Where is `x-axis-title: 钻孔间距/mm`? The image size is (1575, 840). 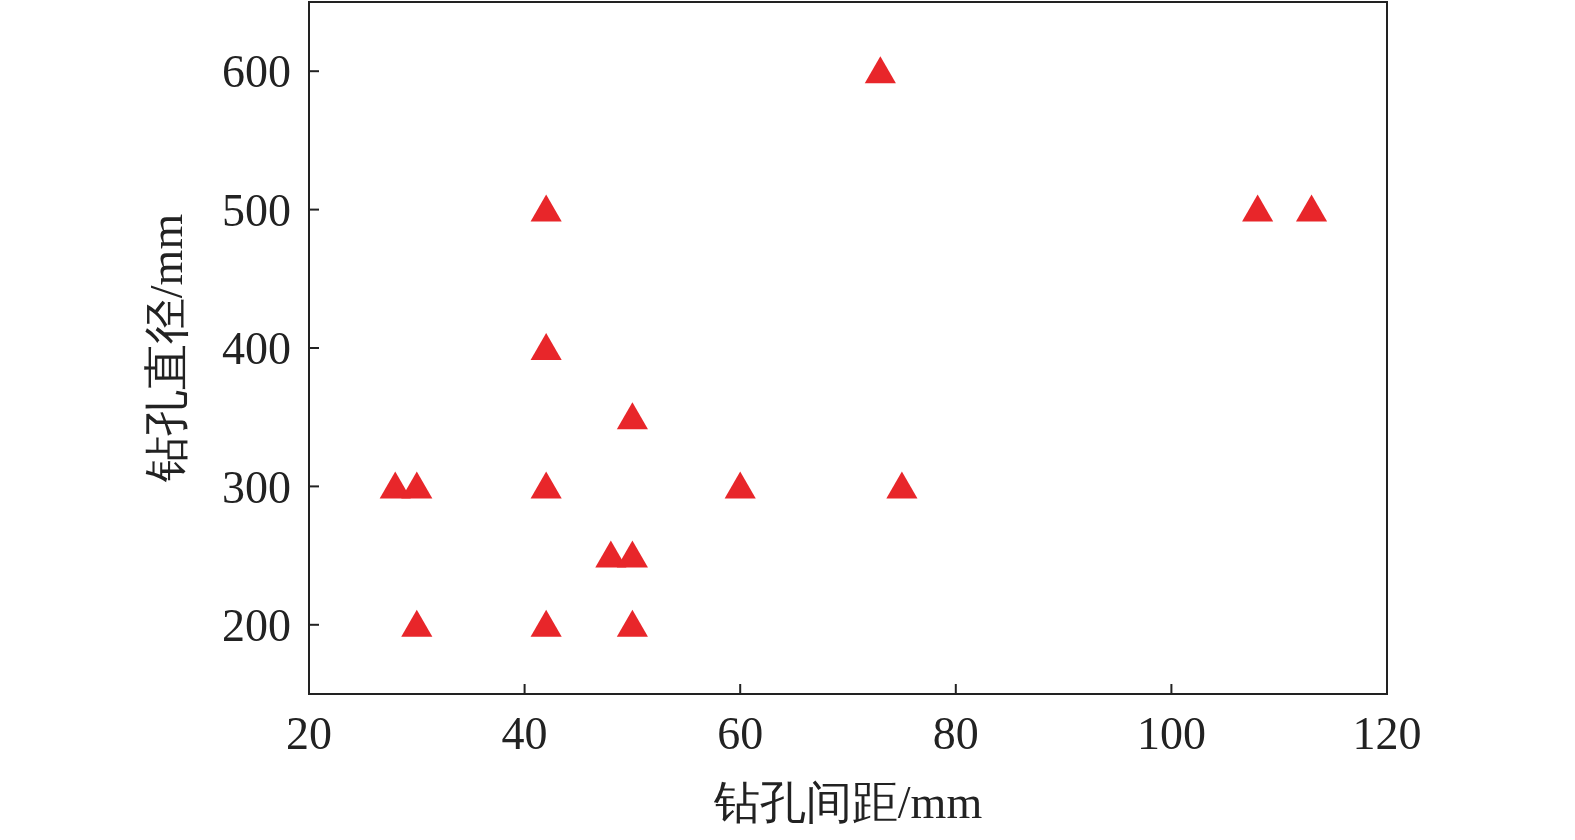 x-axis-title: 钻孔间距/mm is located at coordinates (847, 802).